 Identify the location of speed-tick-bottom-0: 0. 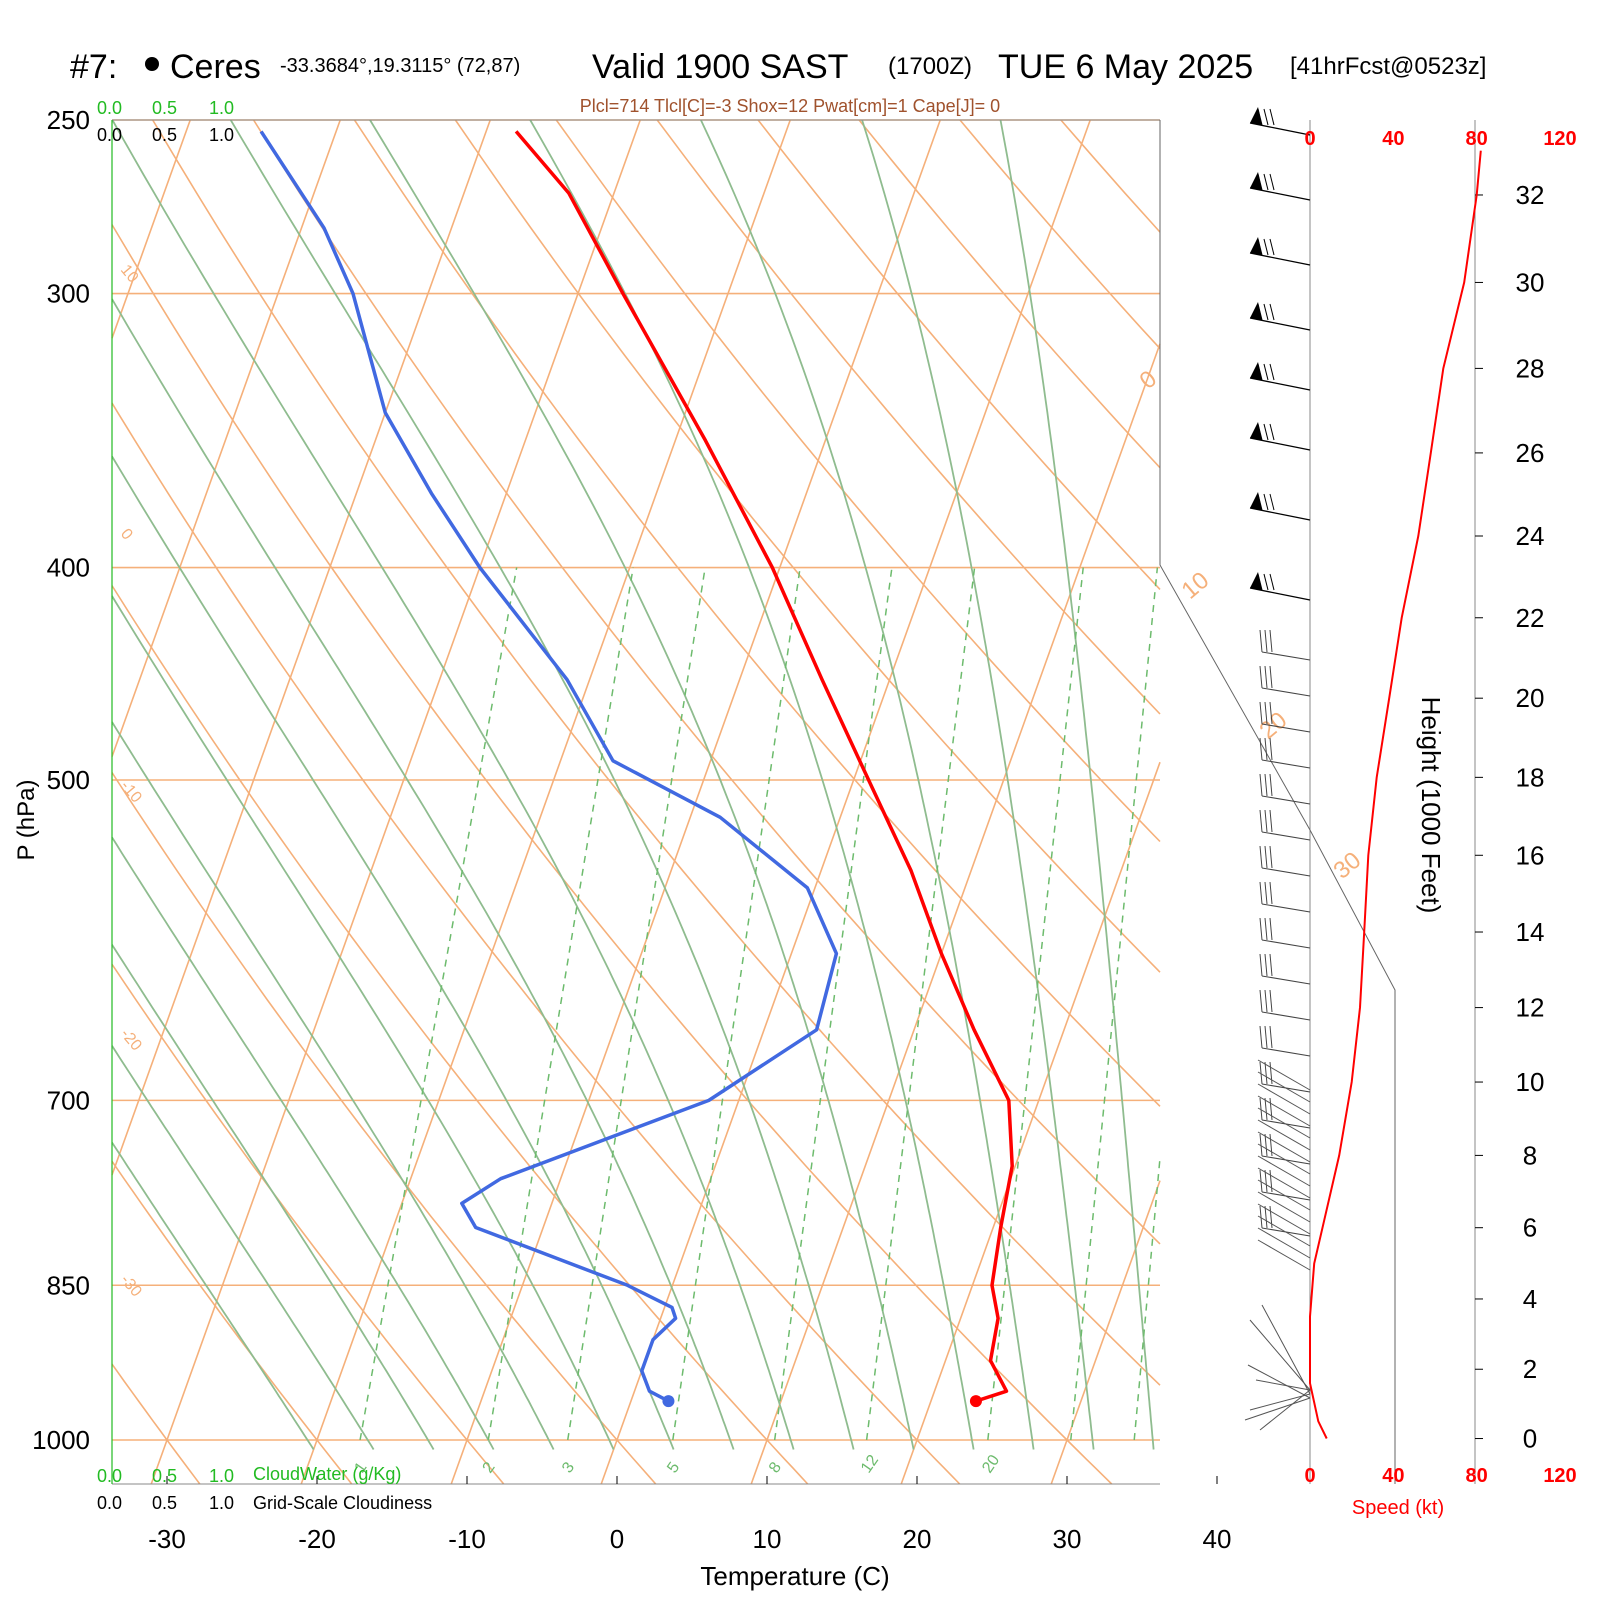
(1309, 1476).